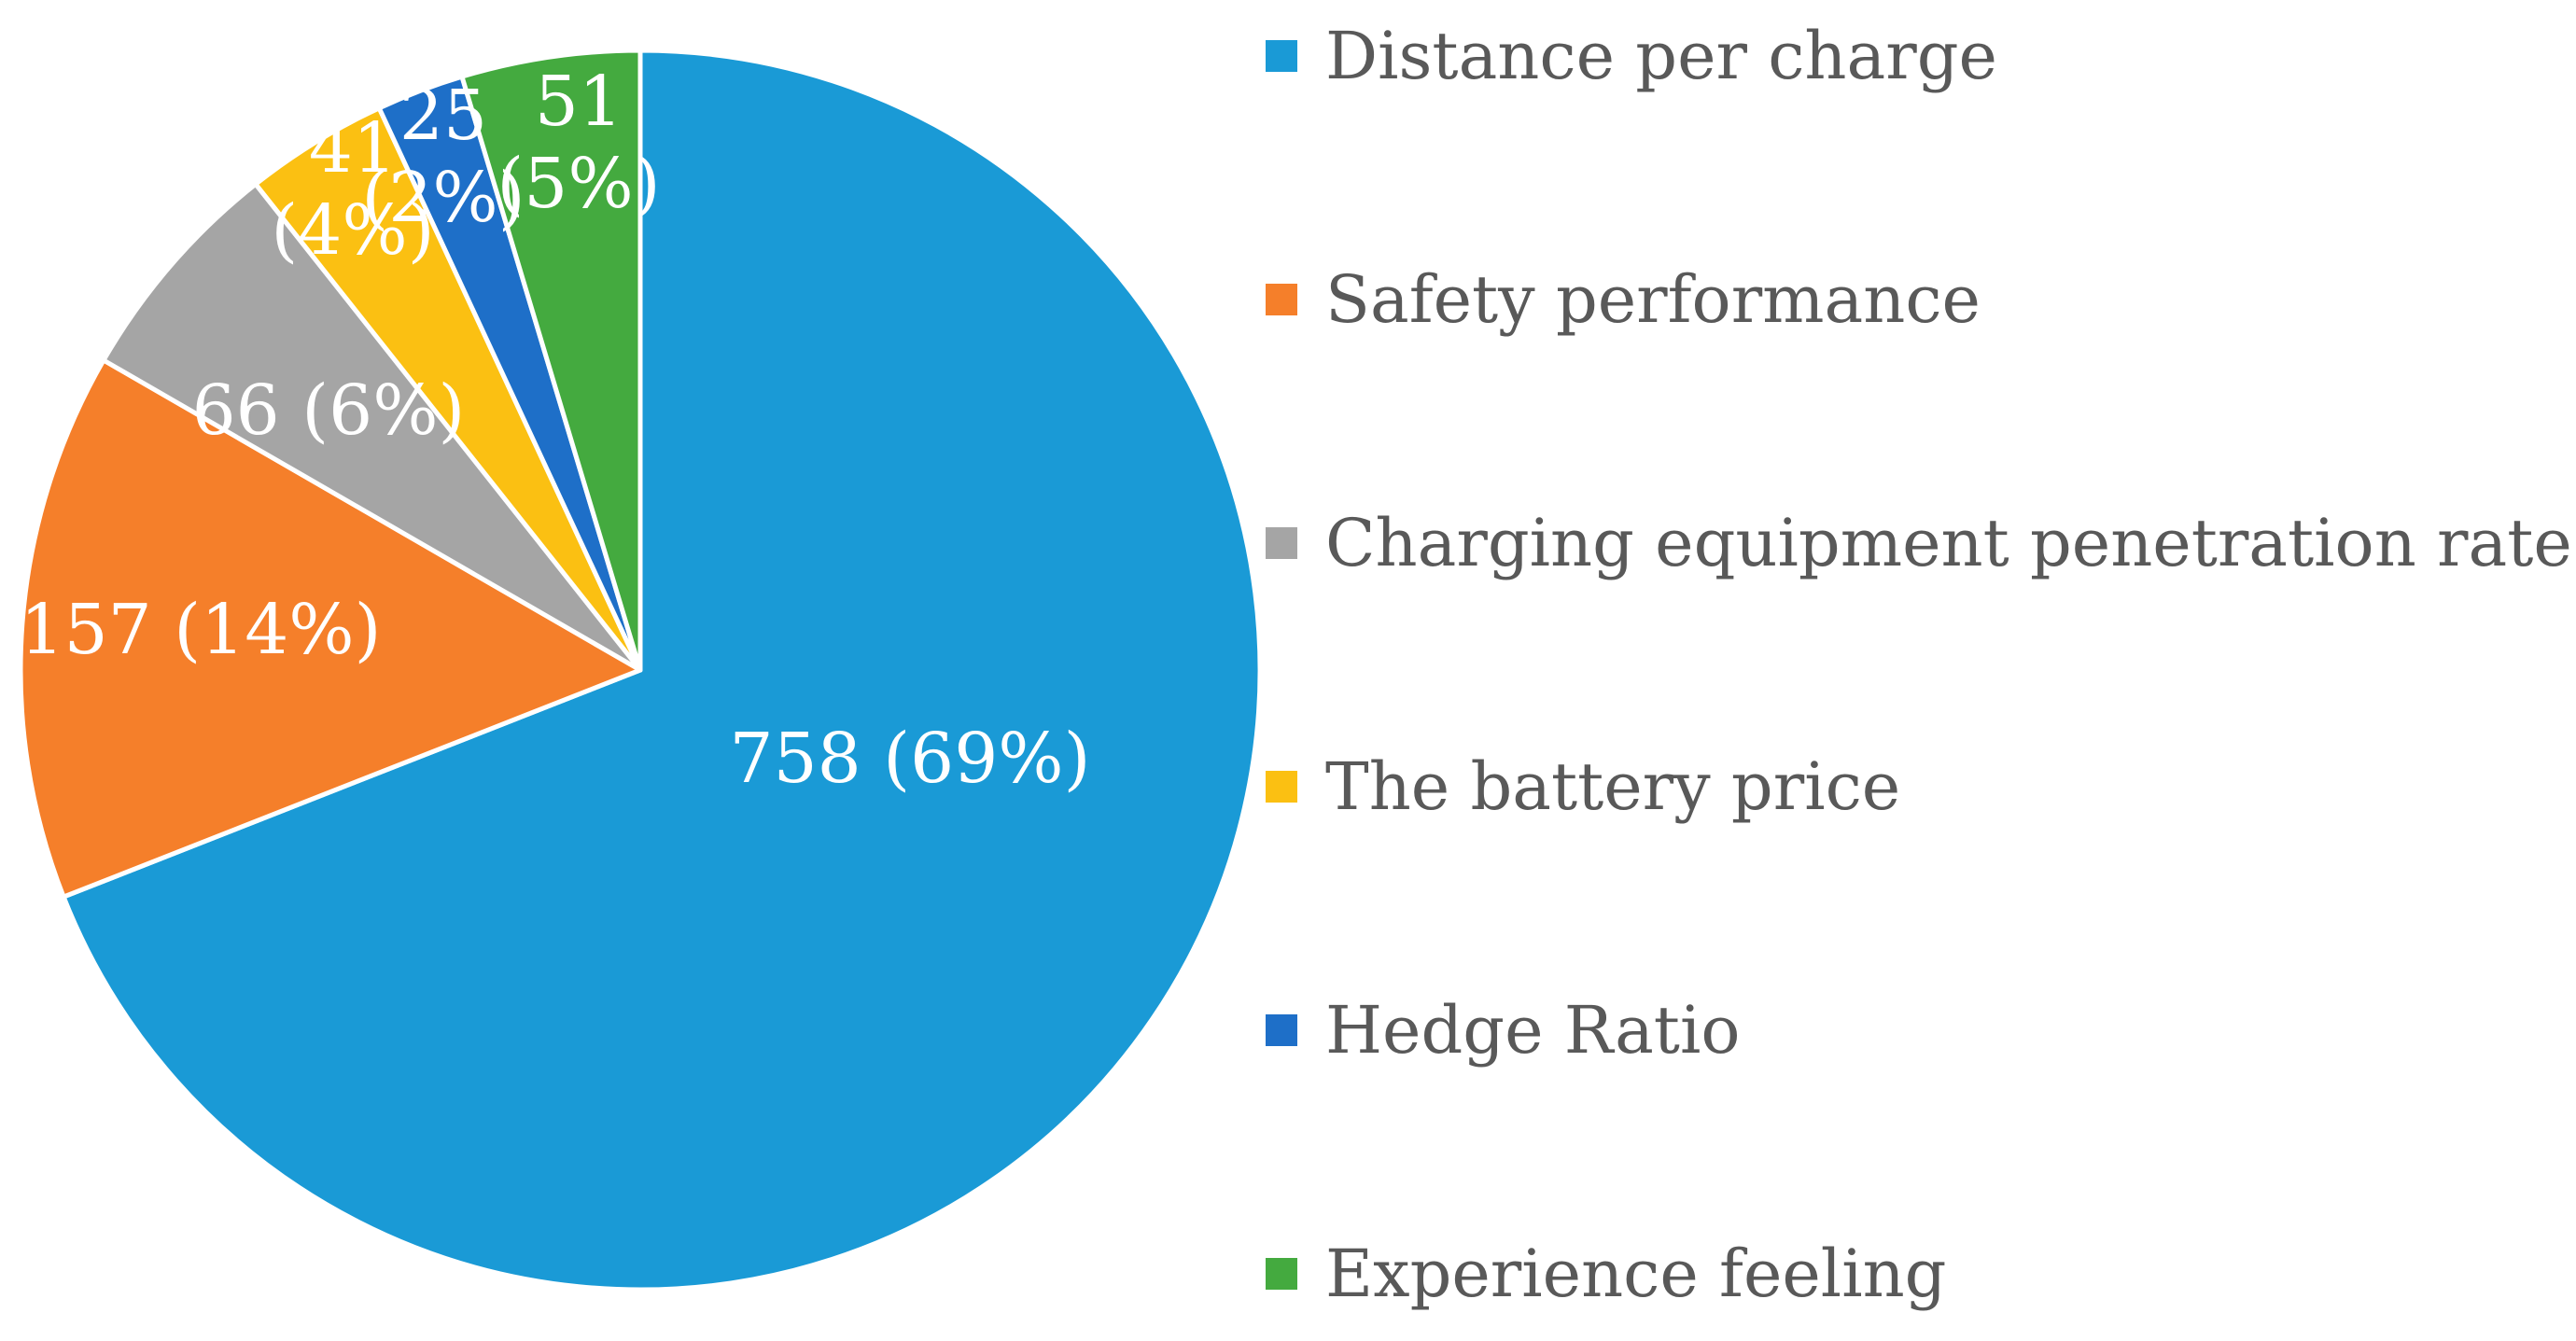 The width and height of the screenshot is (2576, 1341). I want to click on data-label-the-battery-price: 41 (4%), so click(352, 189).